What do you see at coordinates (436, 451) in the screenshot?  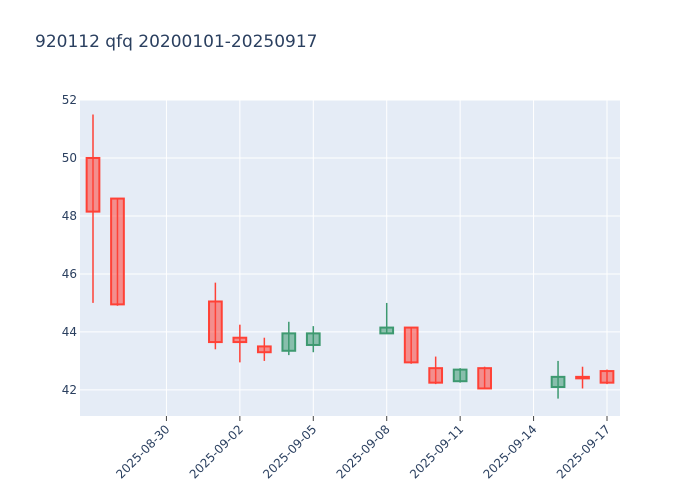 I see `x-tick-label: 2025-09-11` at bounding box center [436, 451].